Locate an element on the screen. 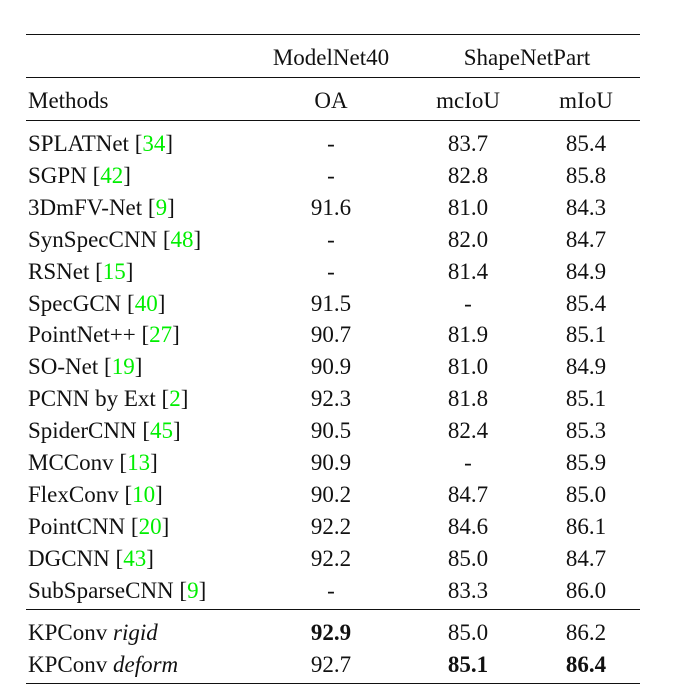  method-name: SO-Net is located at coordinates (63, 367).